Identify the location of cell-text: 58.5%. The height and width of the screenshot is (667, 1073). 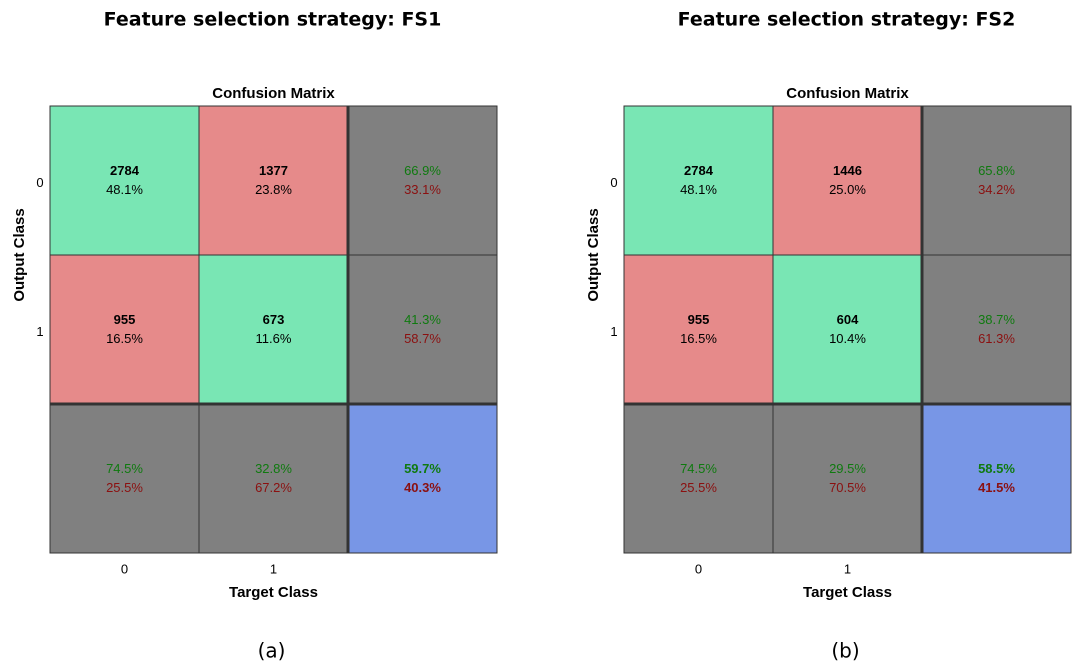
(996, 468).